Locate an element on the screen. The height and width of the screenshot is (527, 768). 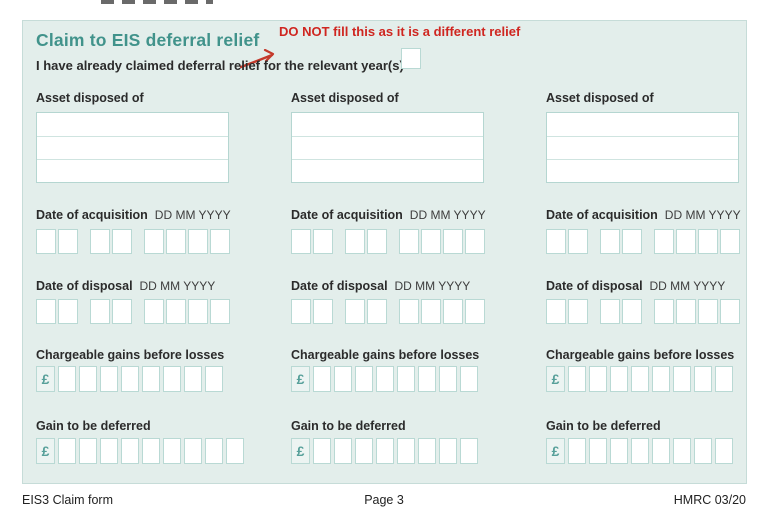
already-claimed-checkbox is located at coordinates (411, 58).